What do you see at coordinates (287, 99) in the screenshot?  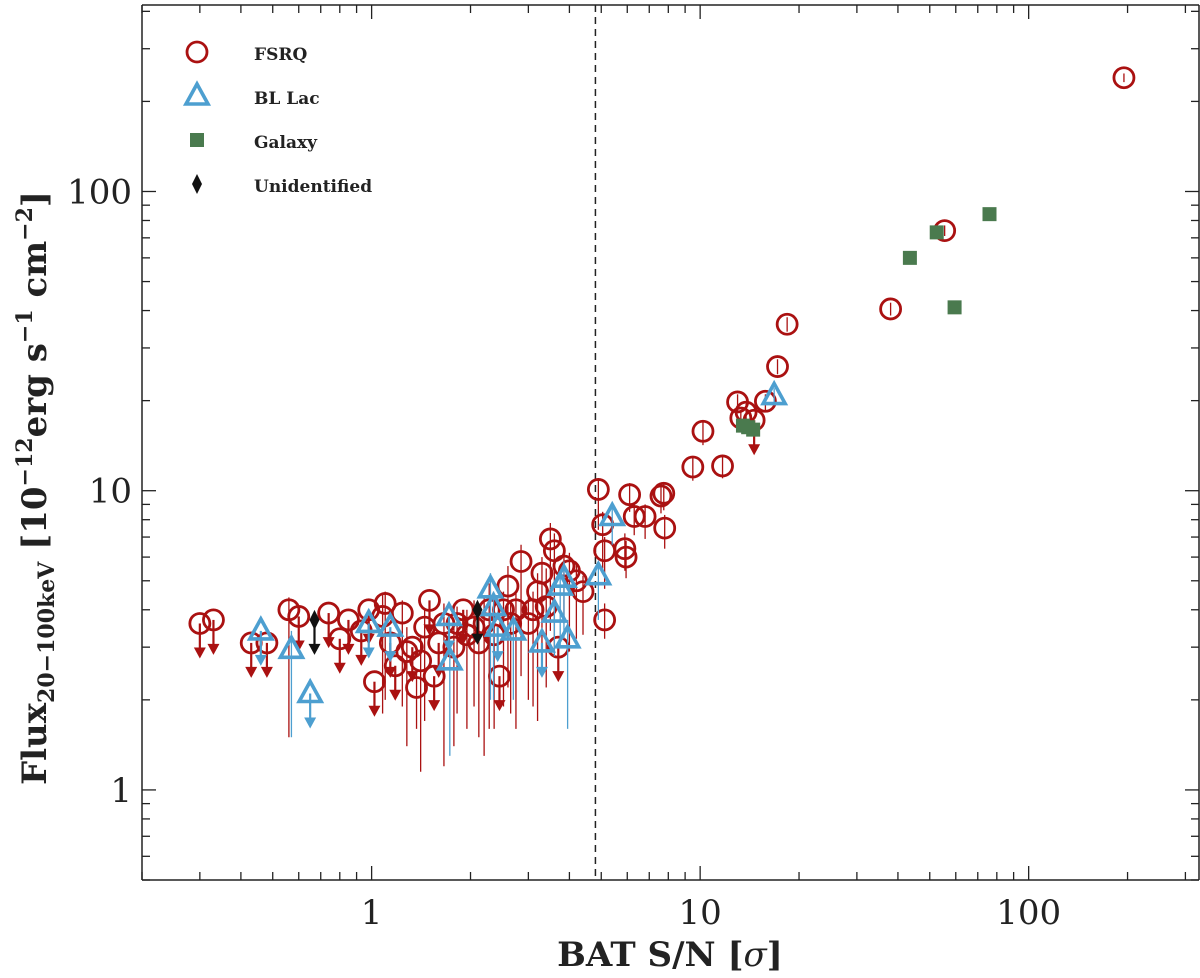 I see `legend-label-bllac: BL Lac` at bounding box center [287, 99].